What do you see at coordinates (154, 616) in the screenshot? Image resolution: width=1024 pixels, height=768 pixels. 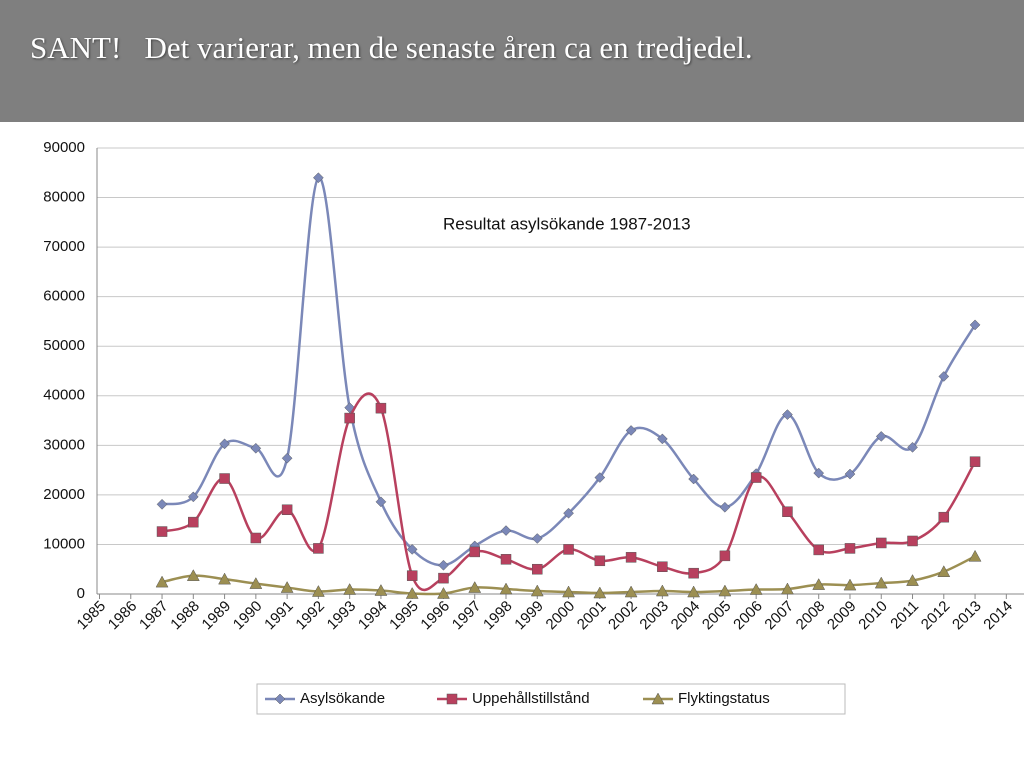 I see `x-tick-label: 1987` at bounding box center [154, 616].